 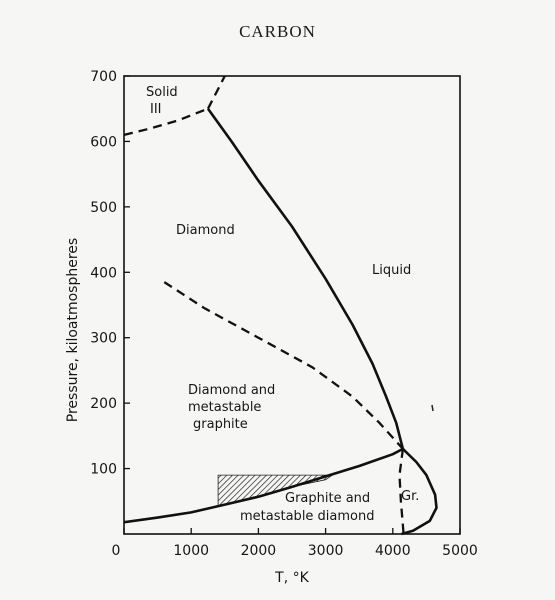 What do you see at coordinates (103, 142) in the screenshot?
I see `y-tick-label: 600` at bounding box center [103, 142].